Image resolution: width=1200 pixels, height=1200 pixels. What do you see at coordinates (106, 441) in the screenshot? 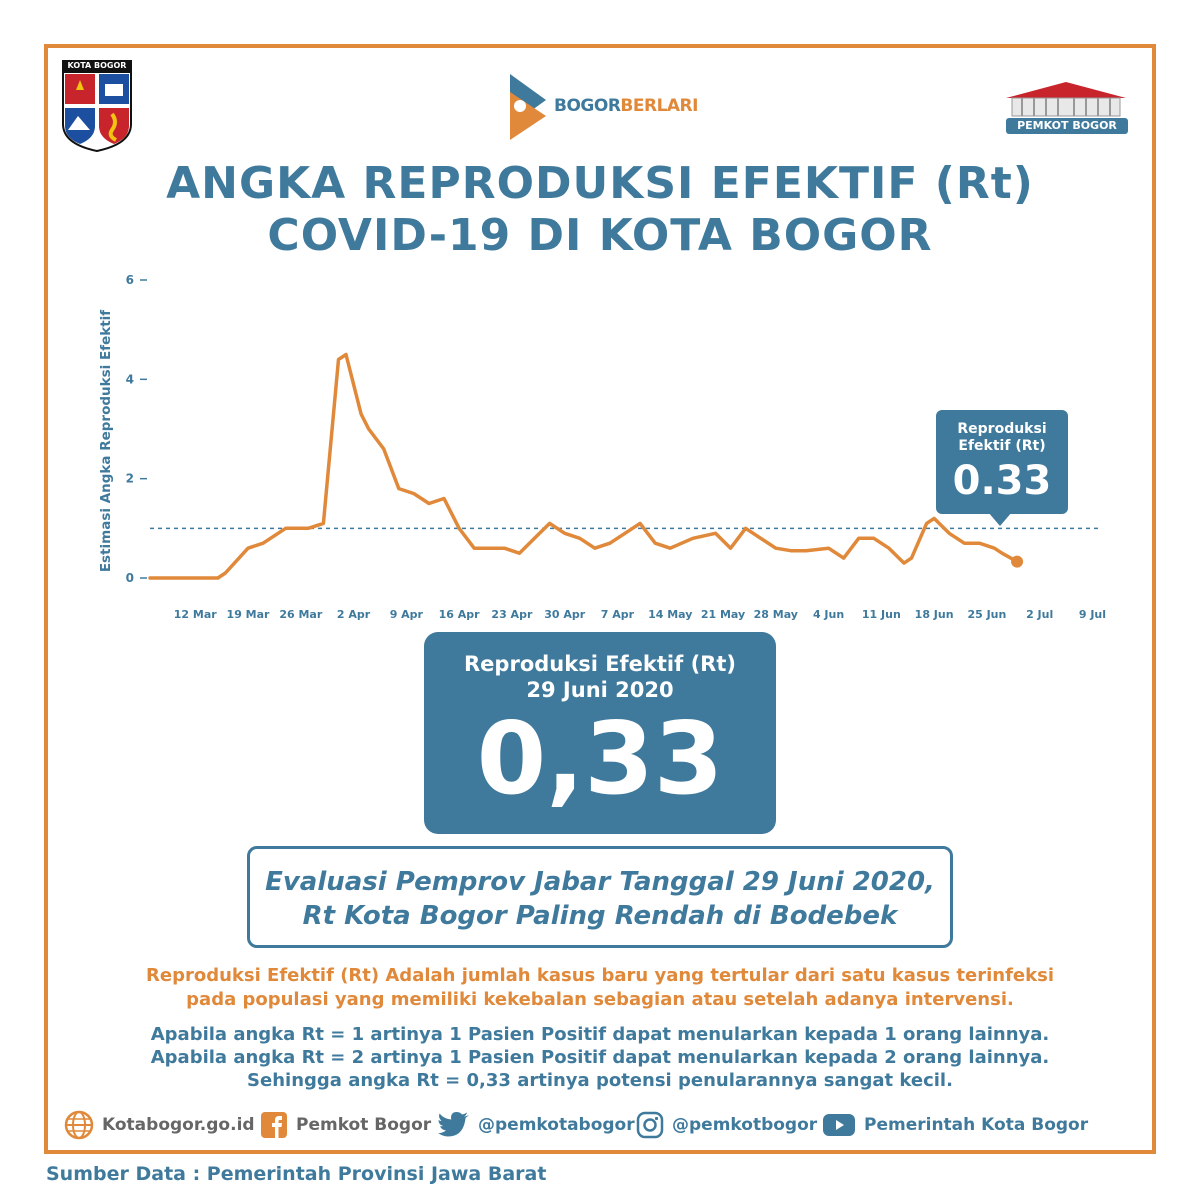
I see `y-axis-title: Estimasi Angka Reproduksi Efektif` at bounding box center [106, 441].